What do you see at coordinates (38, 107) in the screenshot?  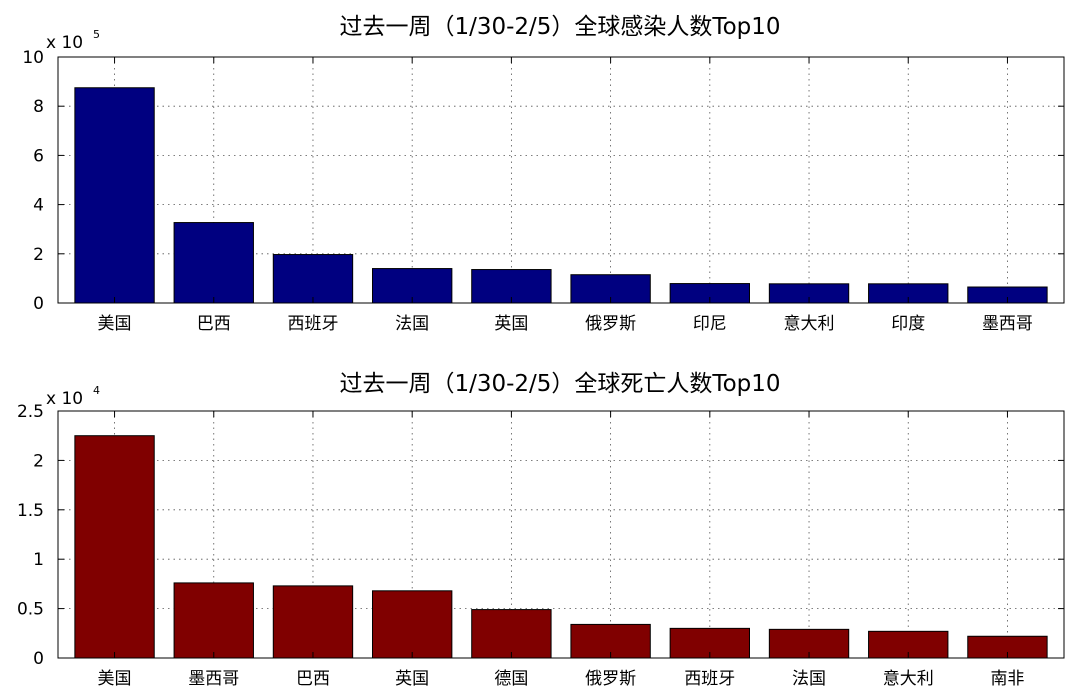 I see `y-tick-label: 8` at bounding box center [38, 107].